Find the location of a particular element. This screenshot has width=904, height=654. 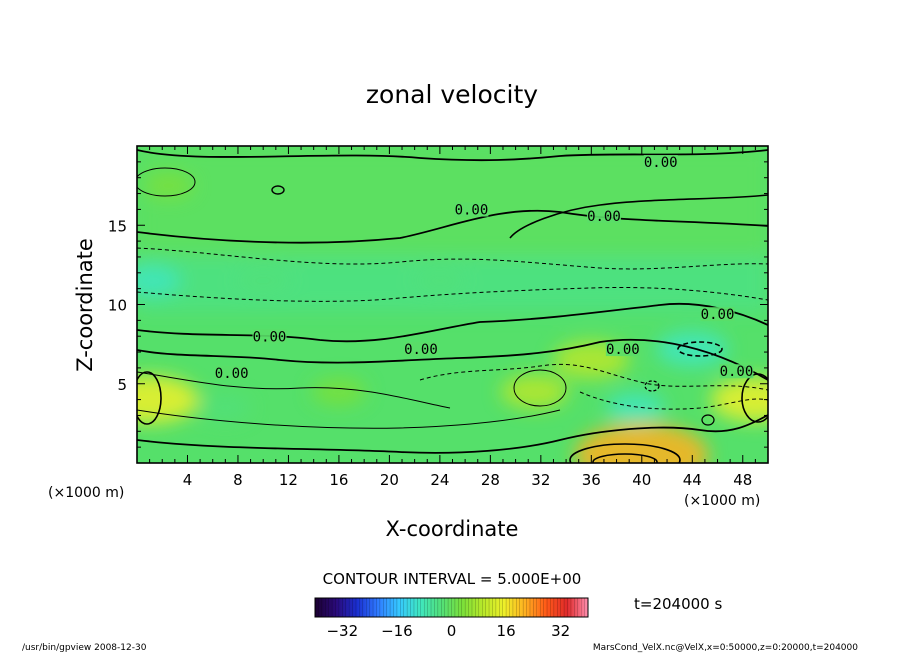

x-axis-label: X-coordinate is located at coordinates (452, 529).